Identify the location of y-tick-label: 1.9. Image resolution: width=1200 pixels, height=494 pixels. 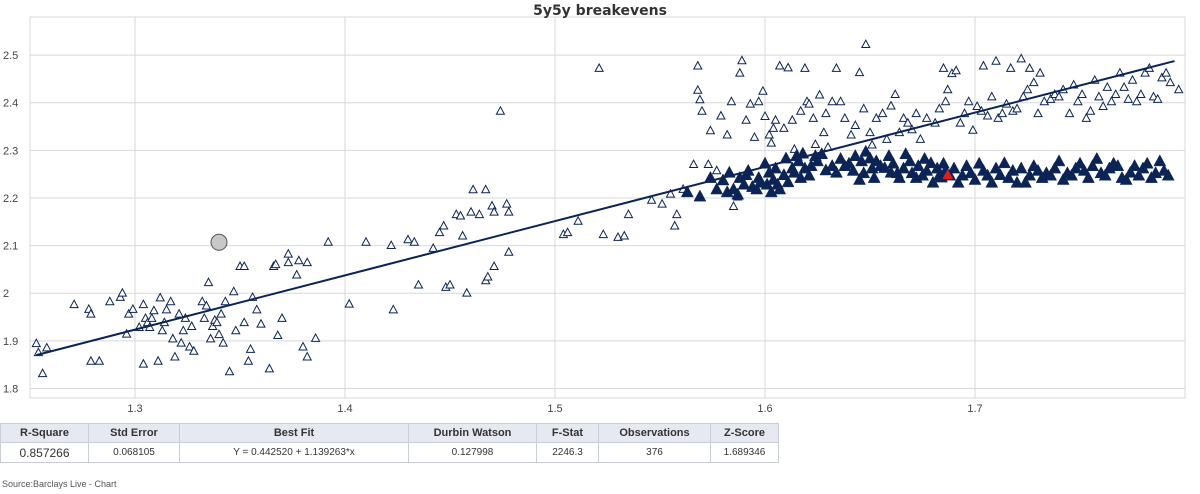
(10, 342).